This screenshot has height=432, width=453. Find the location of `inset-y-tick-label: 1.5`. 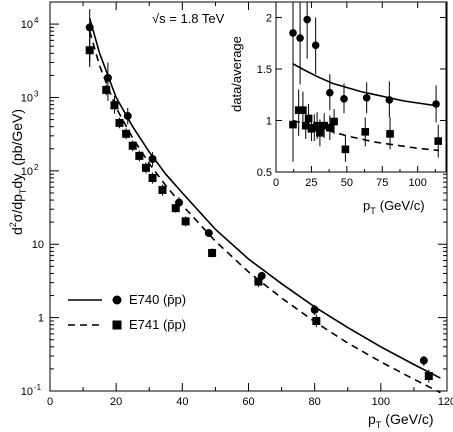

inset-y-tick-label: 1.5 is located at coordinates (264, 70).